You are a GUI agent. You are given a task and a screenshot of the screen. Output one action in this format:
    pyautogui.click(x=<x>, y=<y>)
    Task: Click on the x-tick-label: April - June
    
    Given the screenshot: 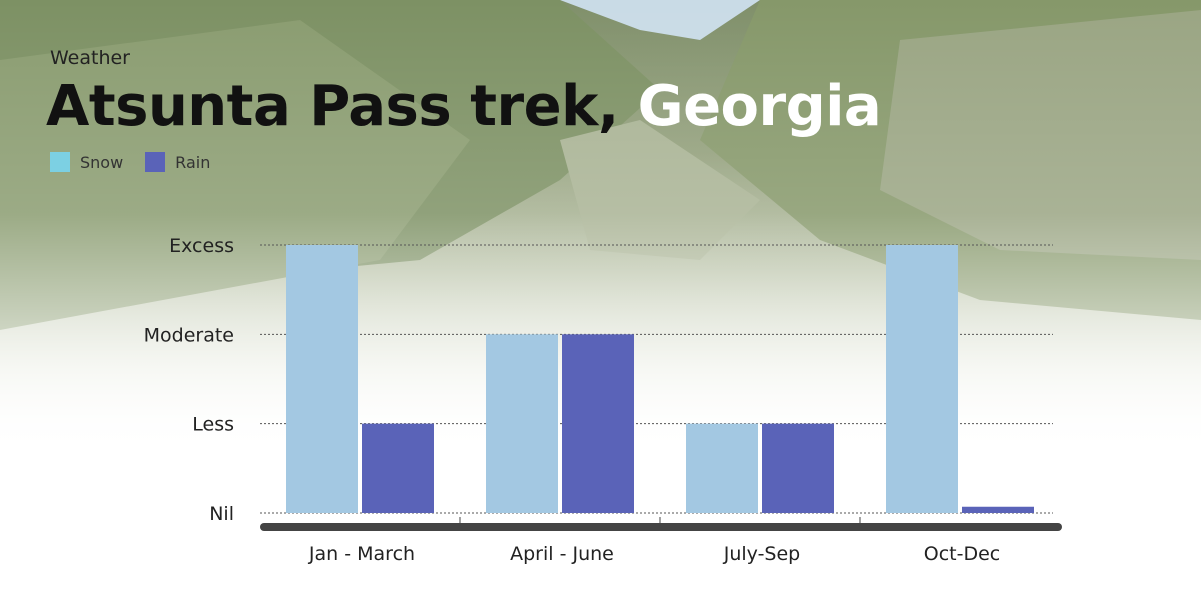 What is the action you would take?
    pyautogui.click(x=562, y=554)
    